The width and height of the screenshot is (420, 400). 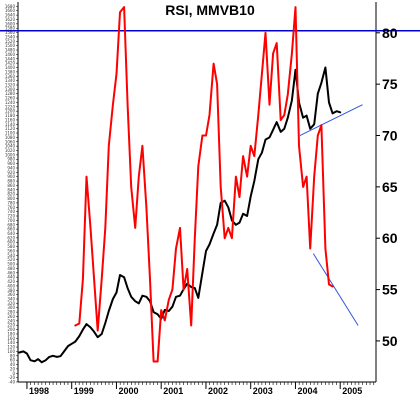 I want to click on left-tick-label: 1400, so click(x=10, y=67).